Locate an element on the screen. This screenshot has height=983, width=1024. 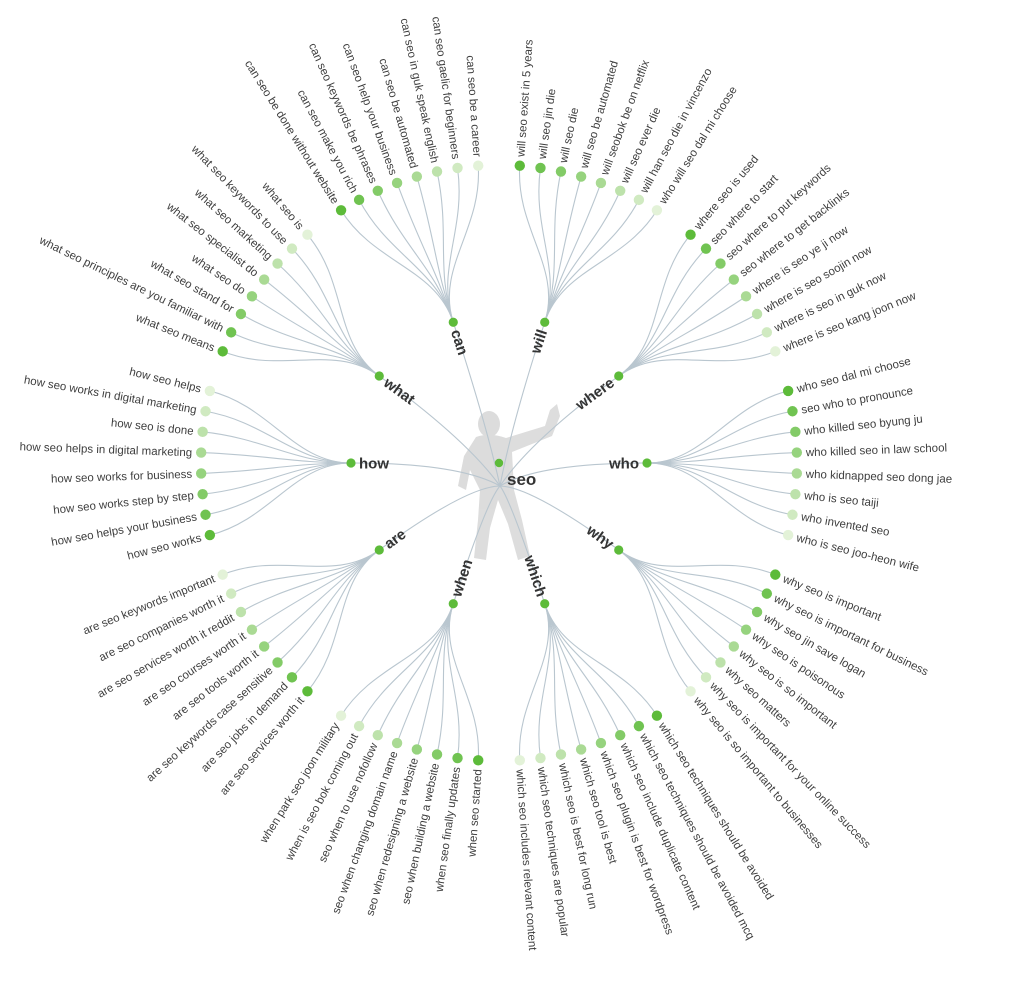
leaf-label: why seo is important is located at coordinates (831, 598).